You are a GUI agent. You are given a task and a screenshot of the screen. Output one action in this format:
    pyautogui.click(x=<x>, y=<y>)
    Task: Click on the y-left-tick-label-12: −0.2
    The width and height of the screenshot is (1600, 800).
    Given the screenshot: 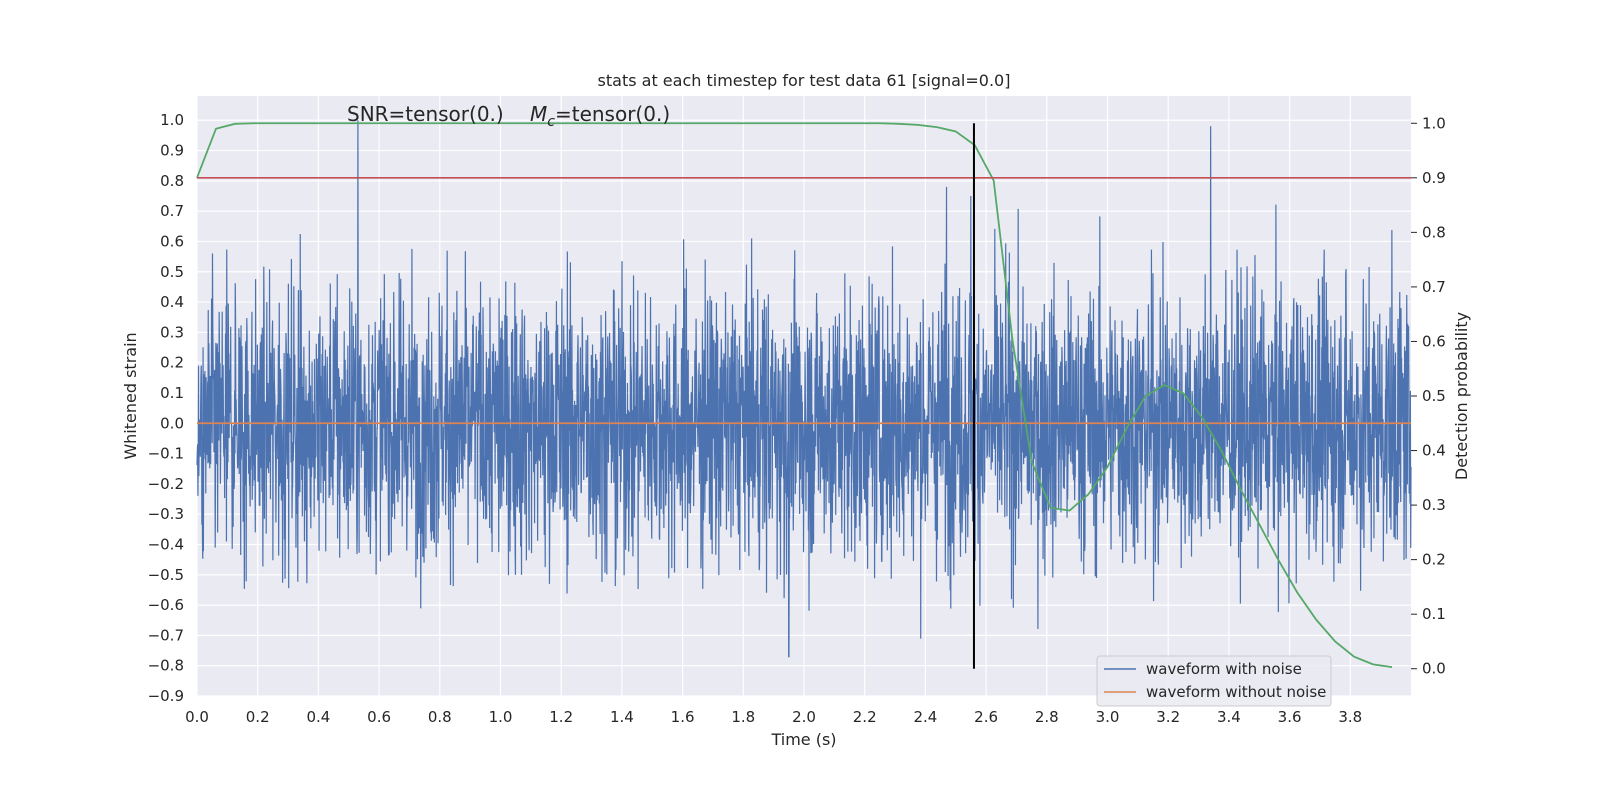 What is the action you would take?
    pyautogui.click(x=166, y=484)
    